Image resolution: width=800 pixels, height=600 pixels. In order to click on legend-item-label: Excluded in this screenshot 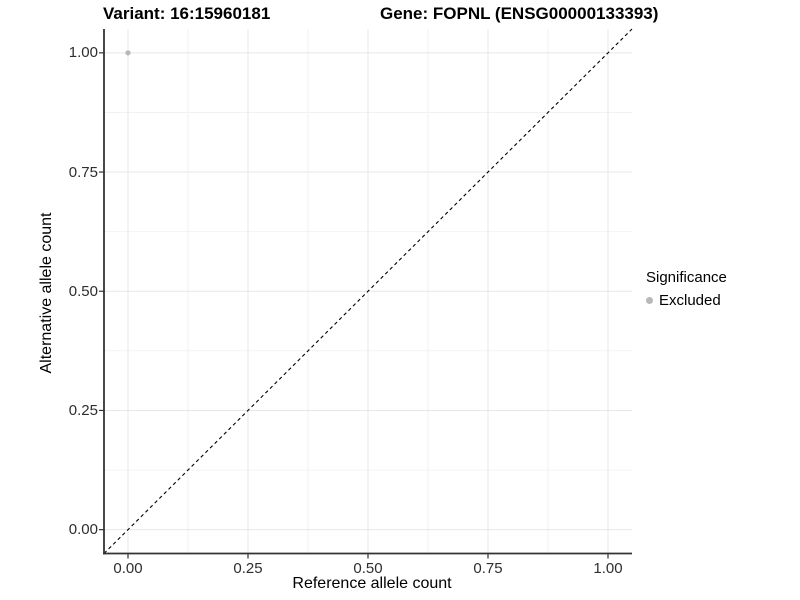, I will do `click(690, 300)`.